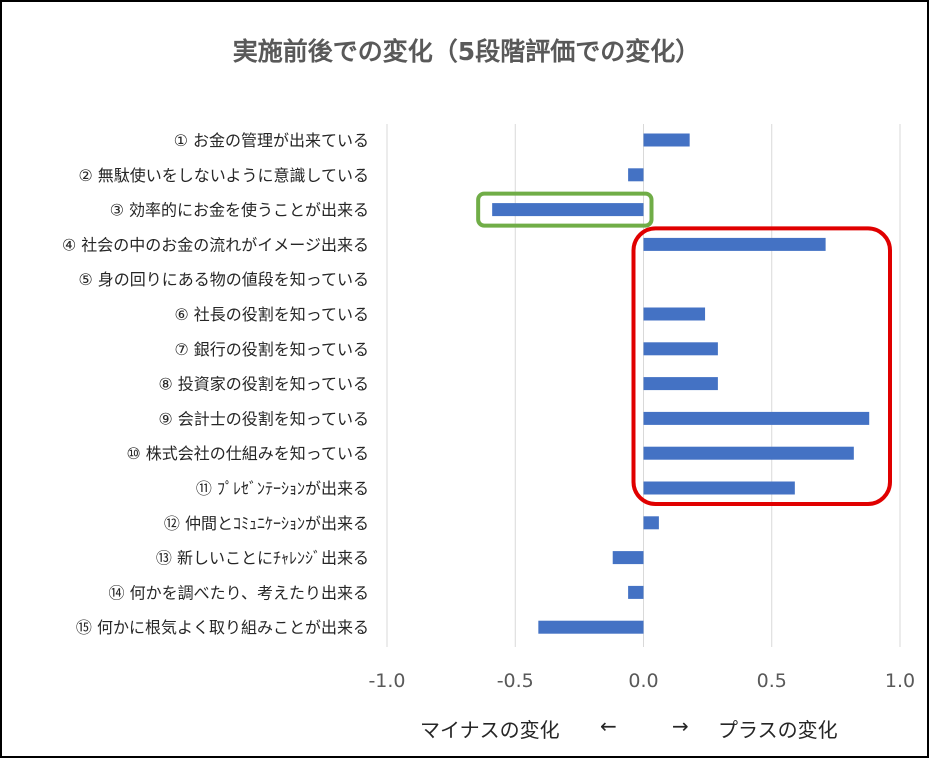 The height and width of the screenshot is (758, 929). I want to click on x-tick-label: 1.0, so click(900, 681).